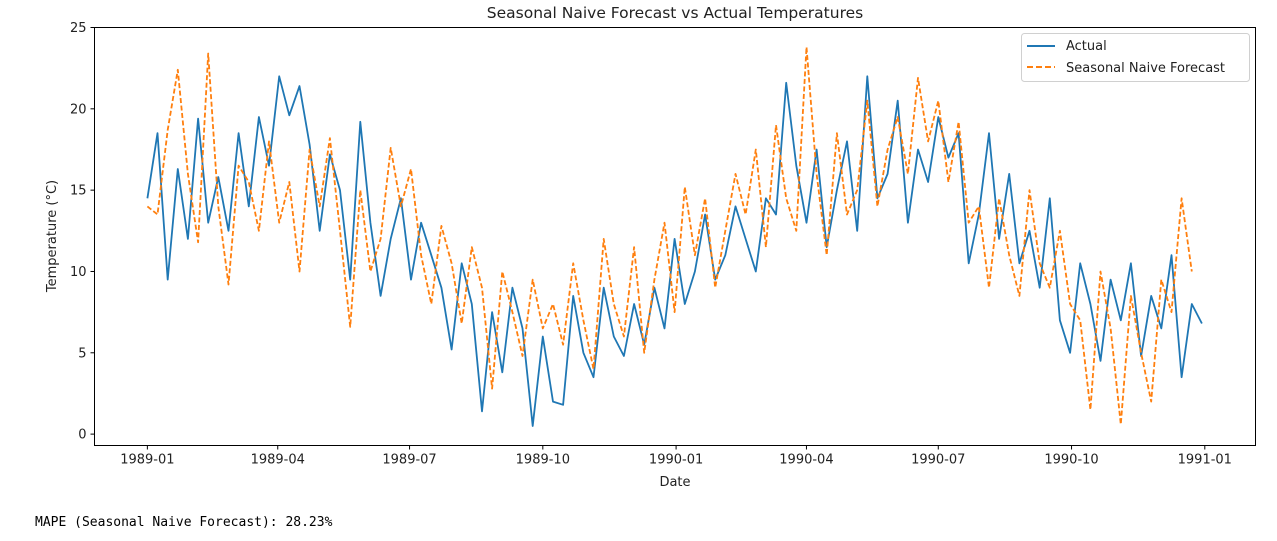  What do you see at coordinates (1145, 68) in the screenshot?
I see `legend-forecast-label: Seasonal Naive Forecast` at bounding box center [1145, 68].